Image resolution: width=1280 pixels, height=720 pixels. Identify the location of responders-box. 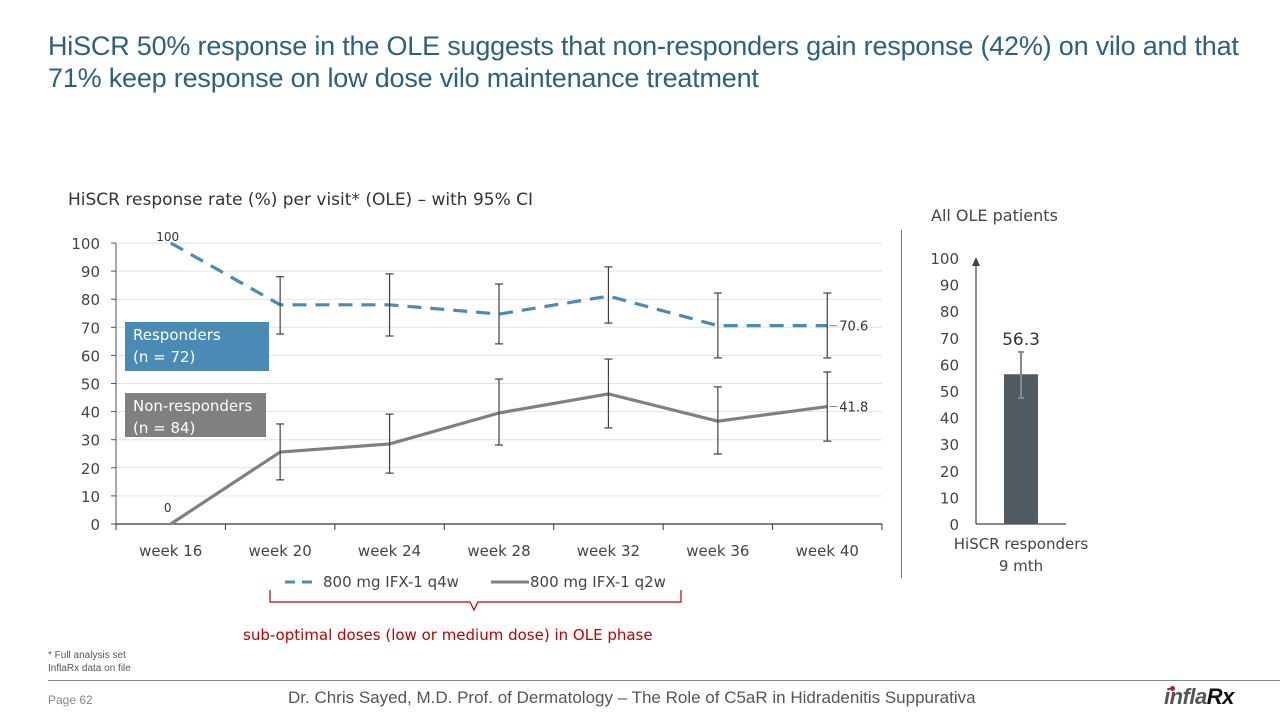
(197, 346).